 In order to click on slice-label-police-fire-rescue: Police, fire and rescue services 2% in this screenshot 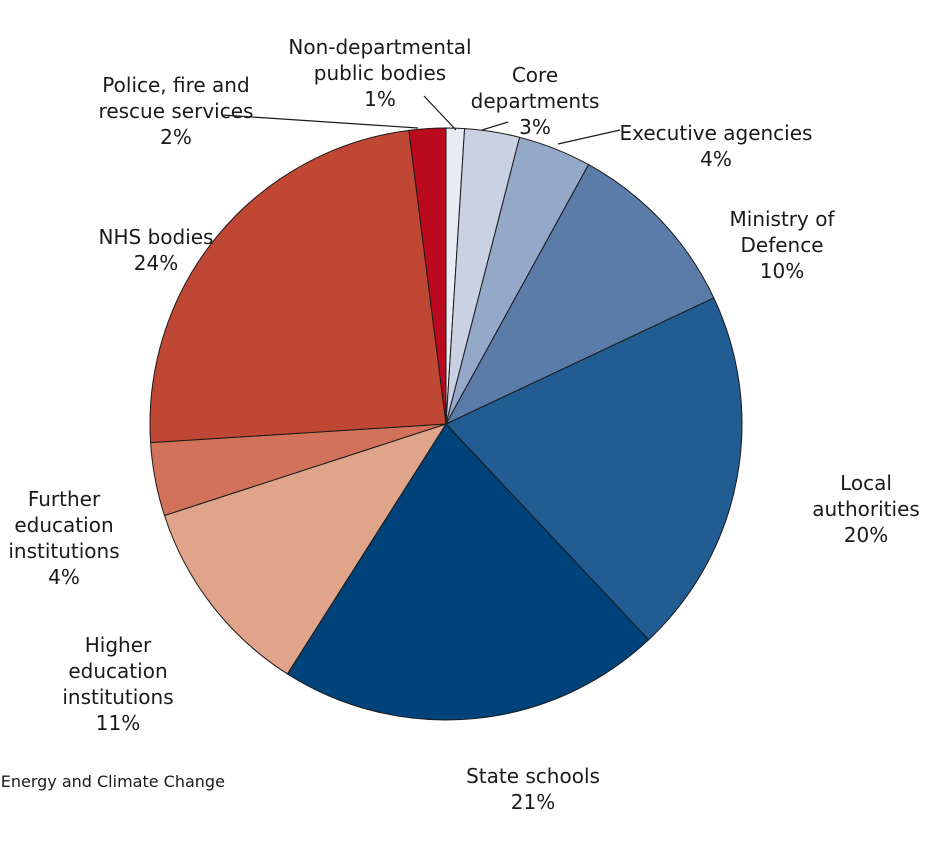, I will do `click(176, 111)`.